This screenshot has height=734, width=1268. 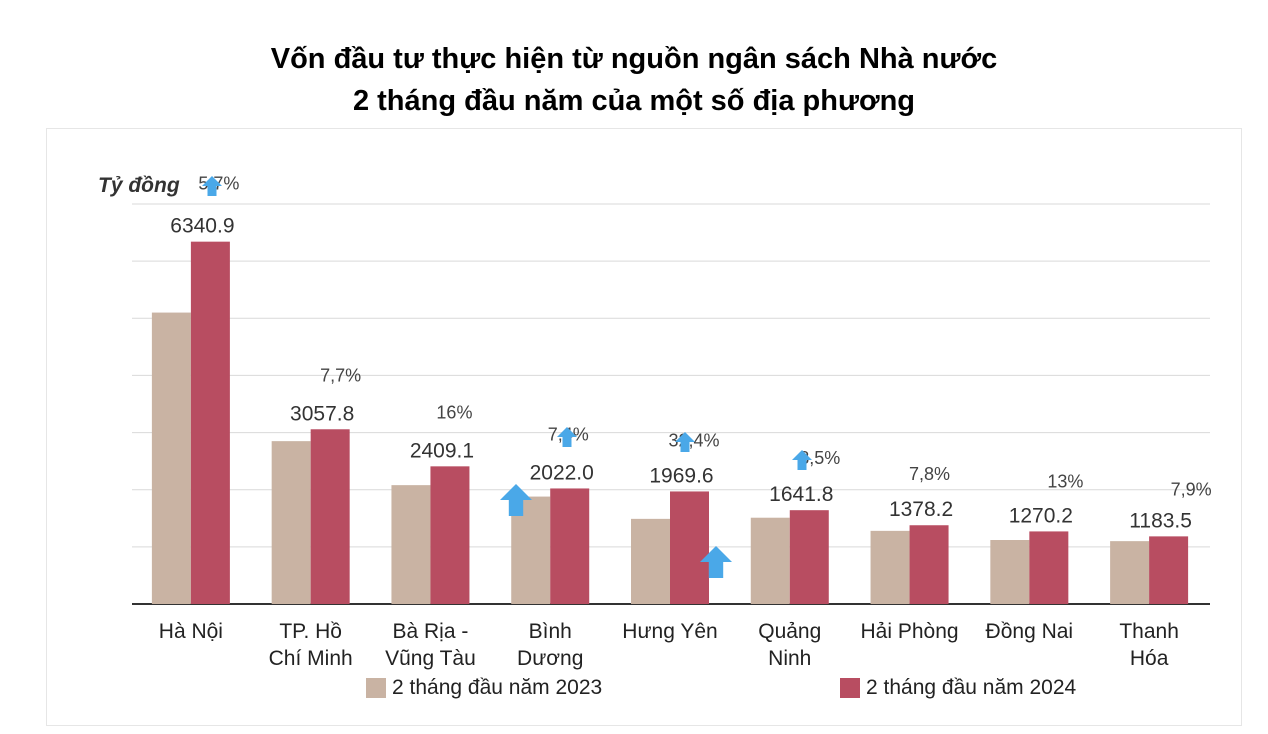 I want to click on category-label: Thanh, so click(x=1149, y=631).